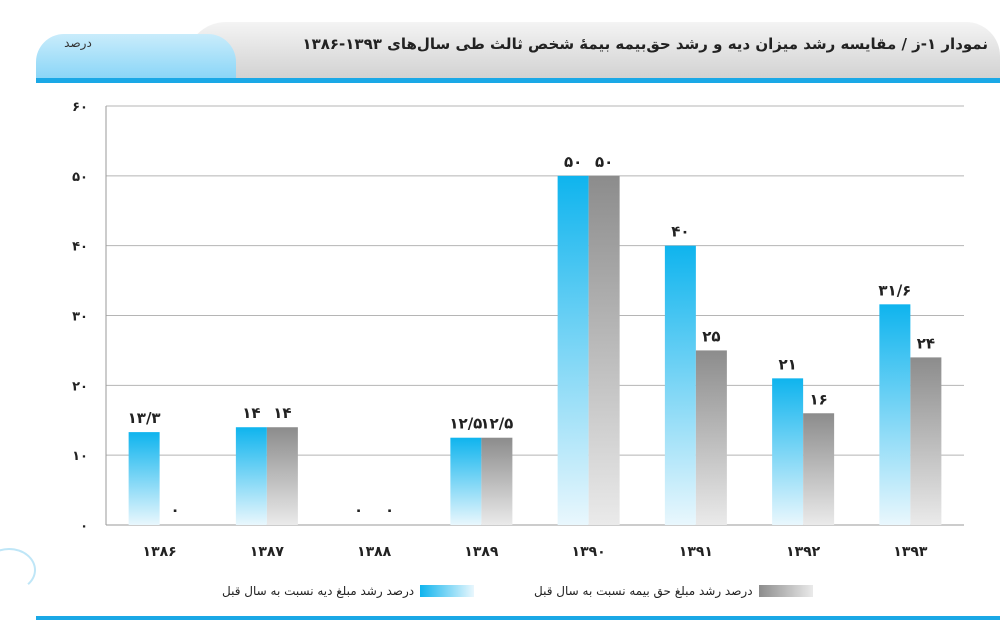 The width and height of the screenshot is (1008, 630). Describe the element at coordinates (80, 177) in the screenshot. I see `y-tick-label: ۵۰` at that location.